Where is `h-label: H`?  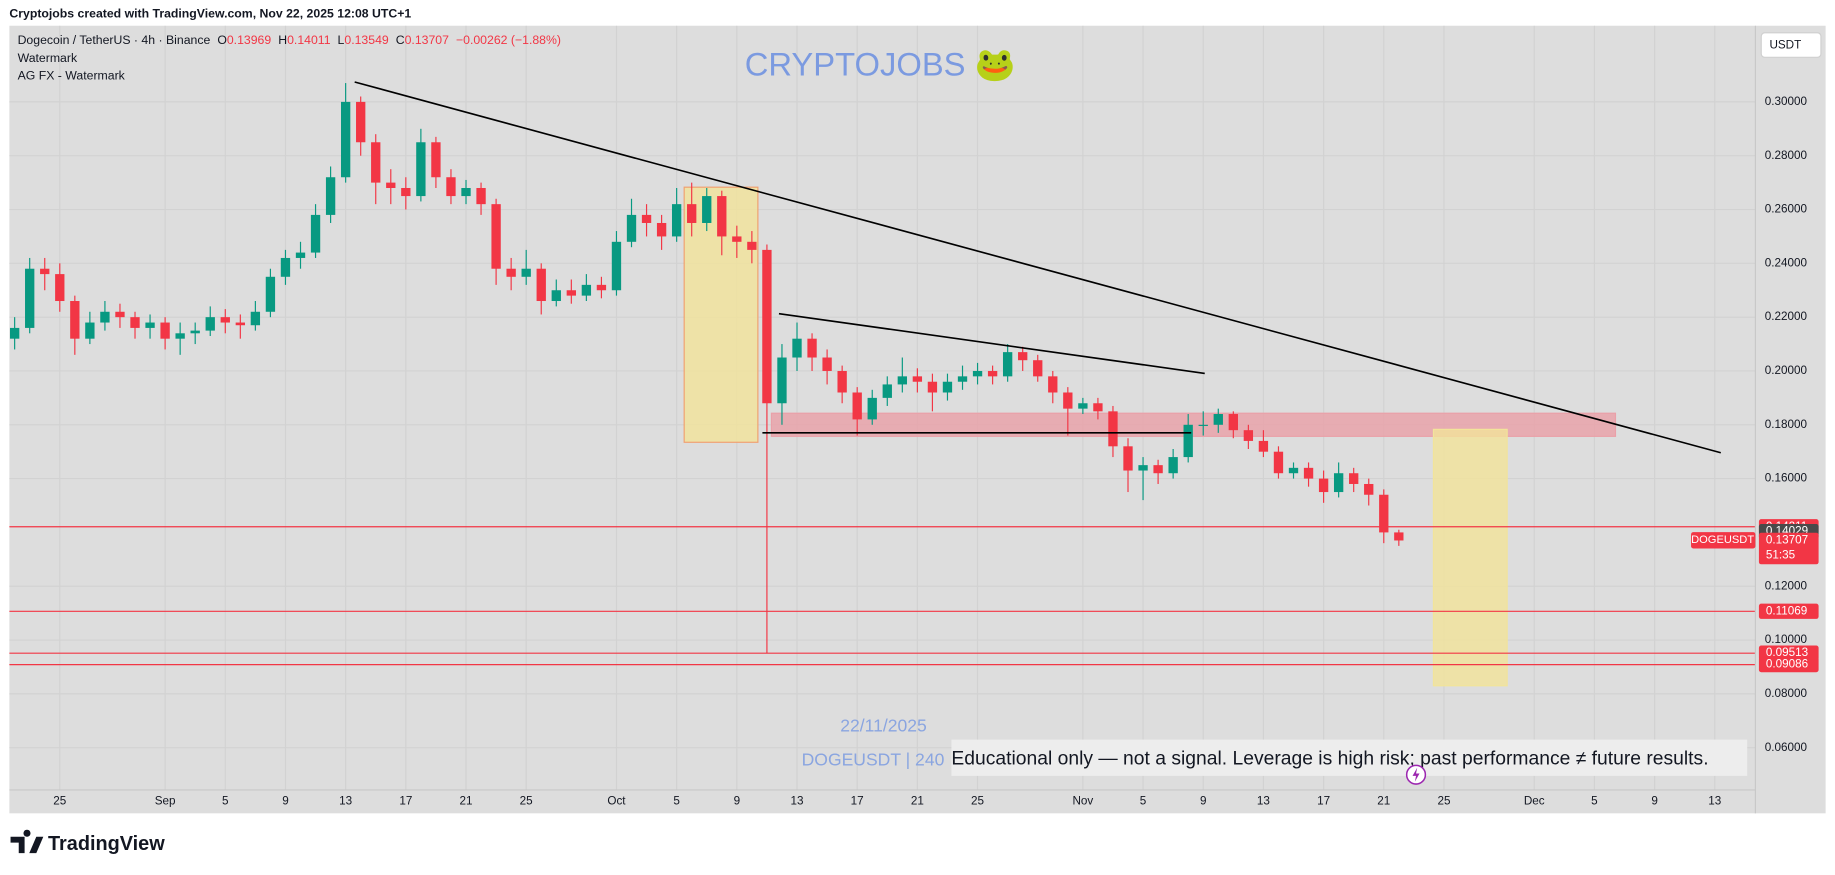 h-label: H is located at coordinates (282, 40).